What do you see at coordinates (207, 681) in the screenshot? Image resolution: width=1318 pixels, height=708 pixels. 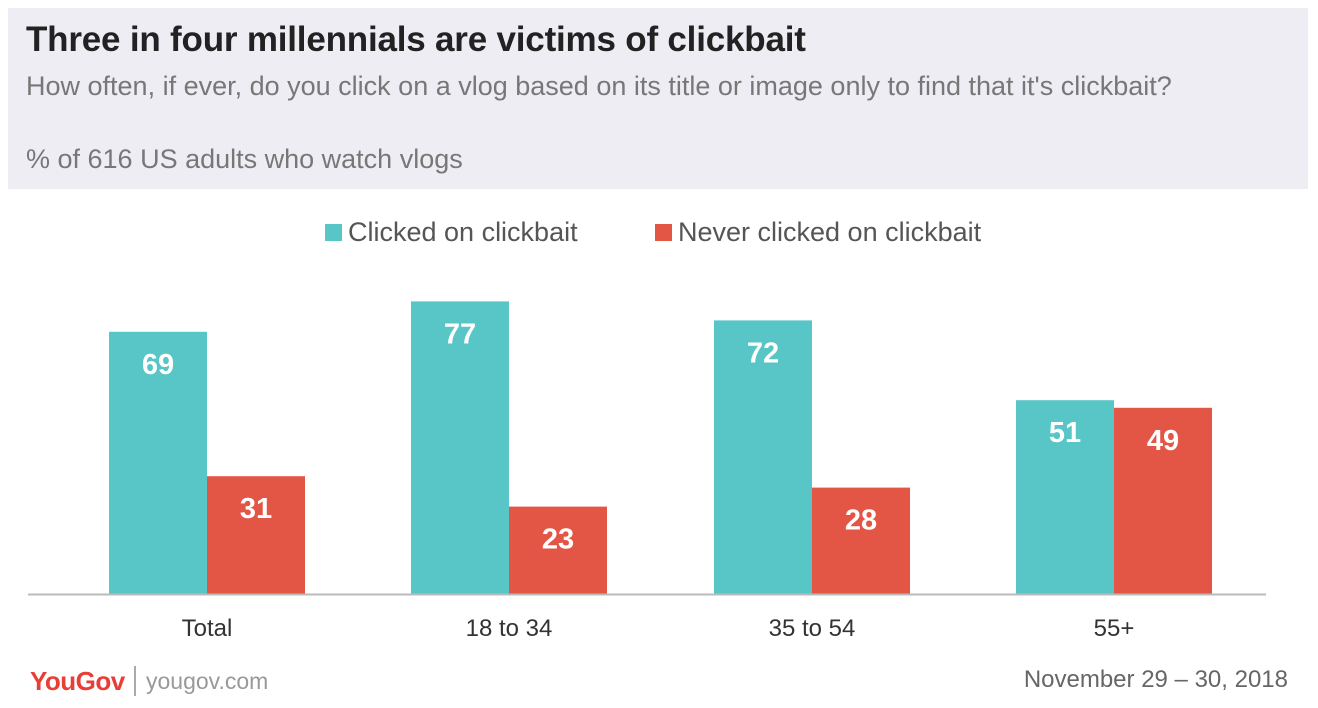 I see `footer-site: yougov.com` at bounding box center [207, 681].